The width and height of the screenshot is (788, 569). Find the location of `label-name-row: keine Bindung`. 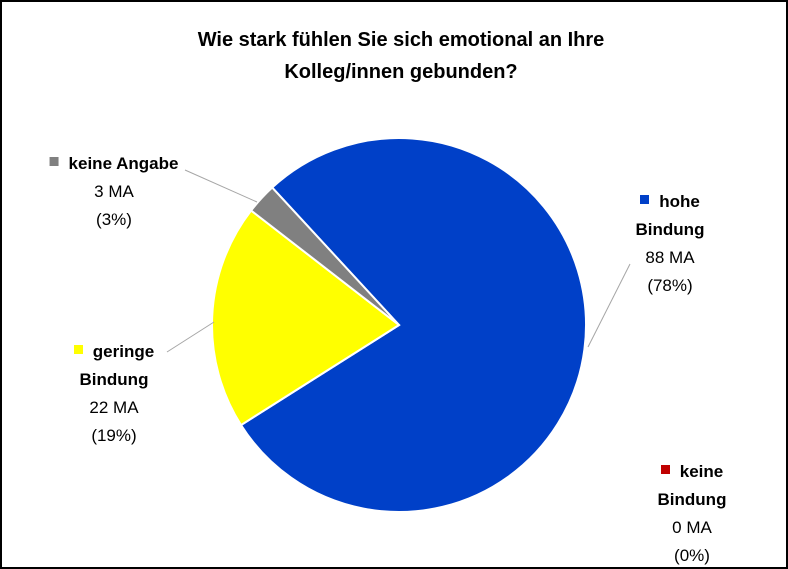

label-name-row: keine Bindung is located at coordinates (692, 486).